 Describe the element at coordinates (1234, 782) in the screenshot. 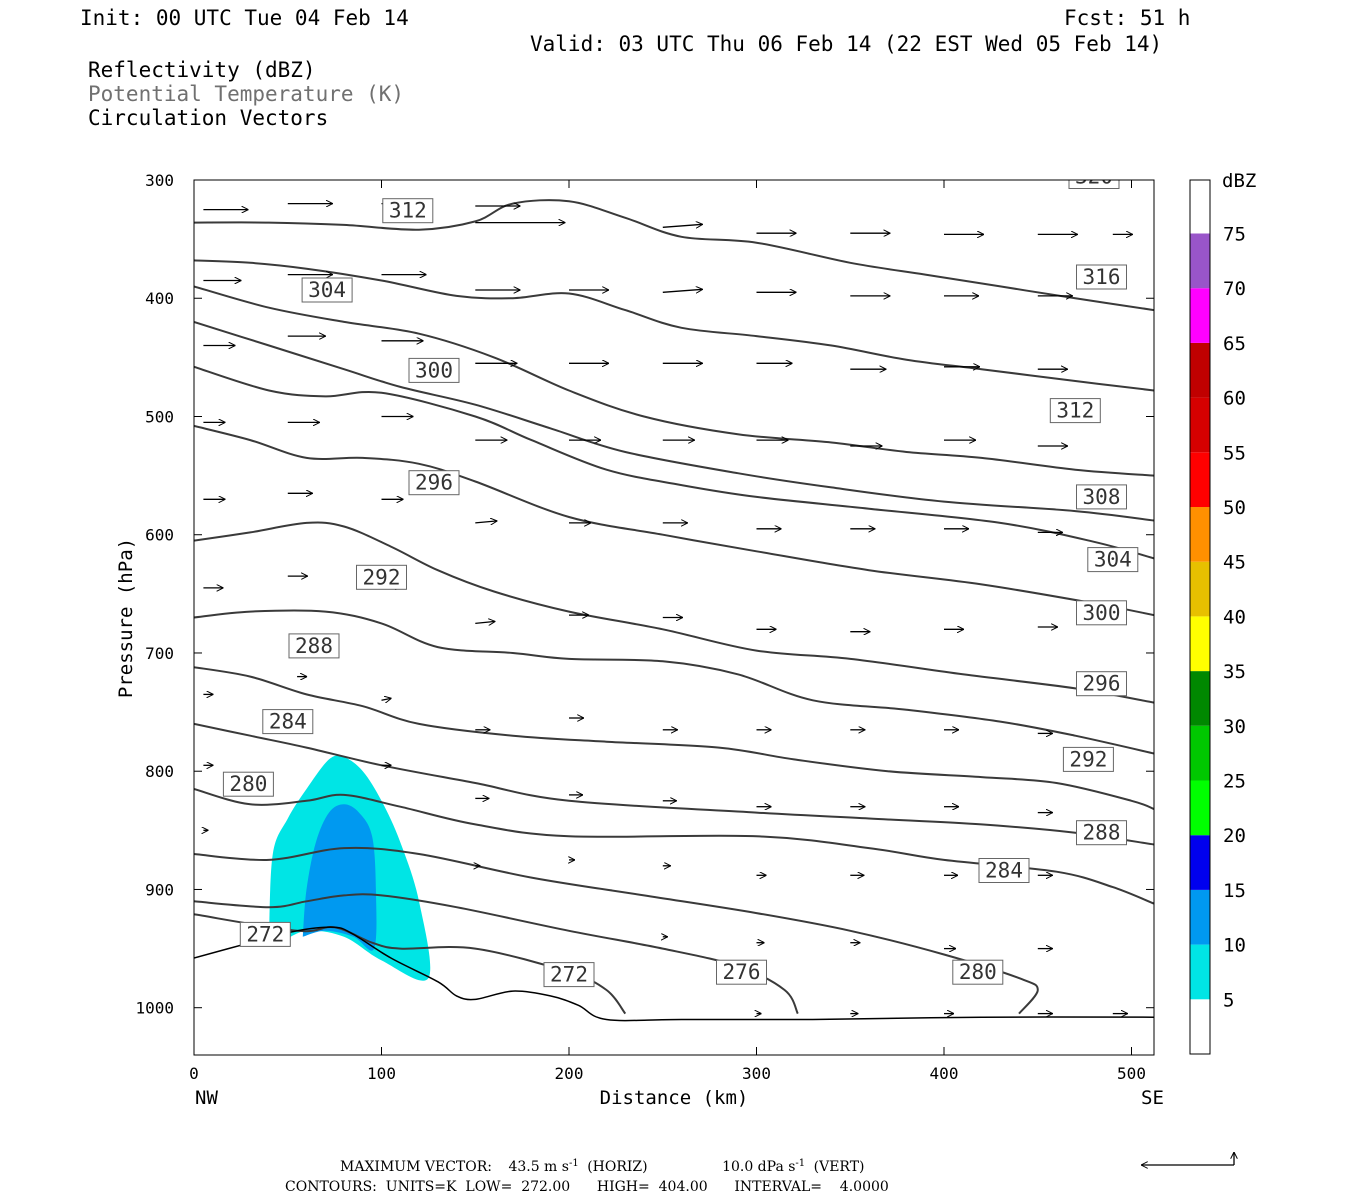

I see `colorbar-level-label: 25` at that location.